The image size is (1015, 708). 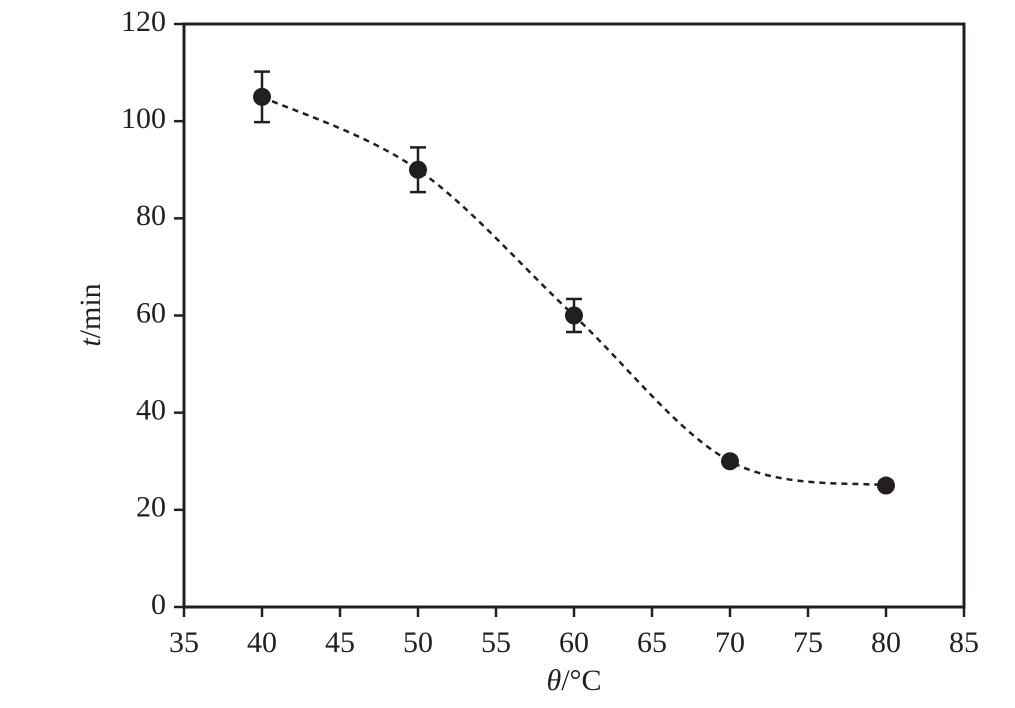 I want to click on x-axis-label: θ/°C, so click(x=573, y=680).